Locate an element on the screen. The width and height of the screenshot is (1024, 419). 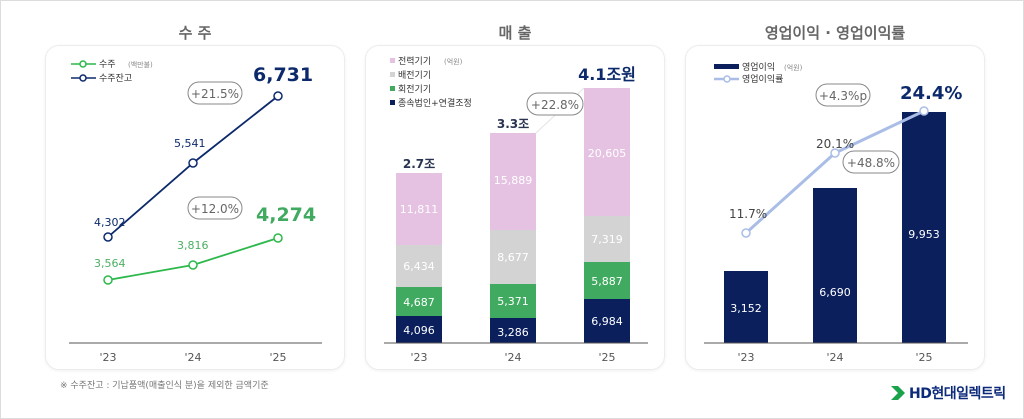
value-label: 3,816 is located at coordinates (193, 245).